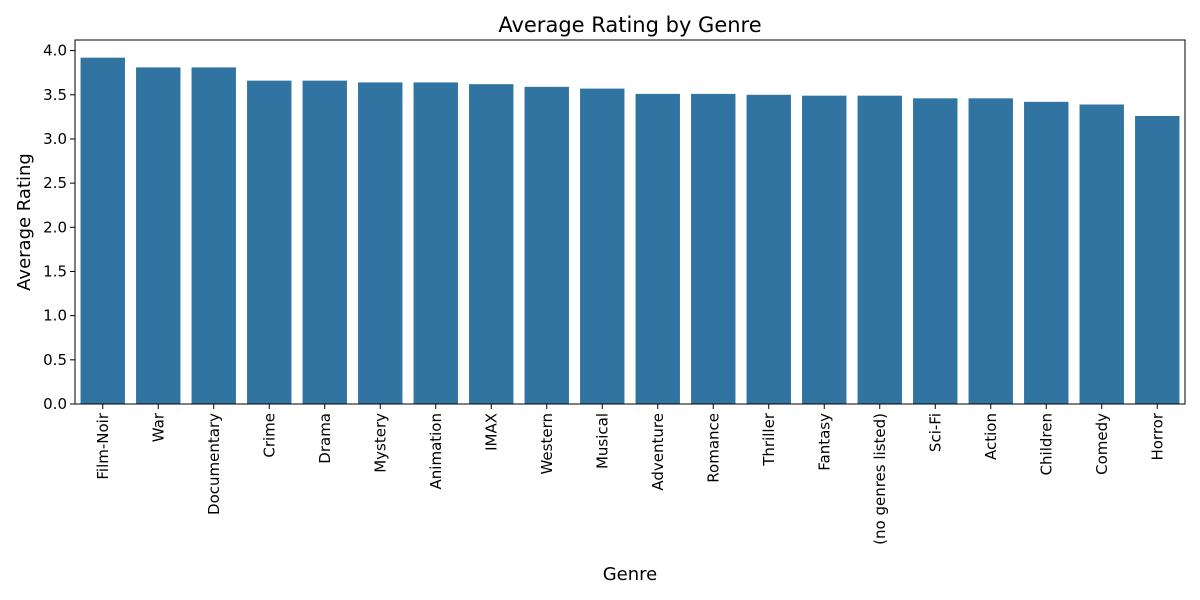 This screenshot has height=600, width=1200. I want to click on bar-children, so click(1046, 252).